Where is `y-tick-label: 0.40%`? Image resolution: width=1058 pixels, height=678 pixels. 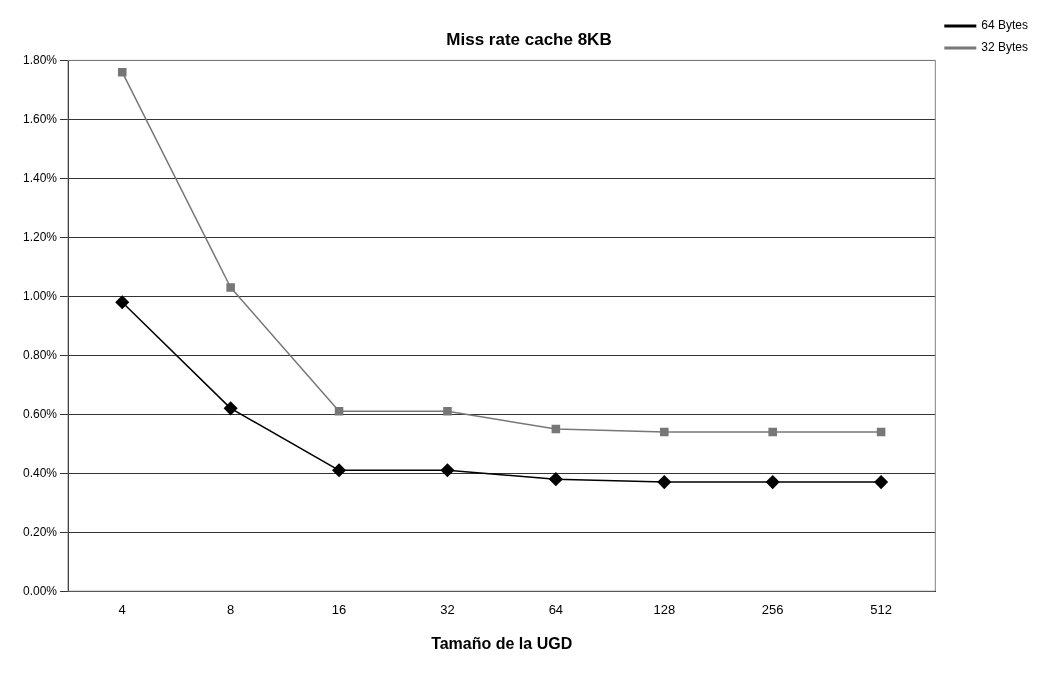 y-tick-label: 0.40% is located at coordinates (40, 472).